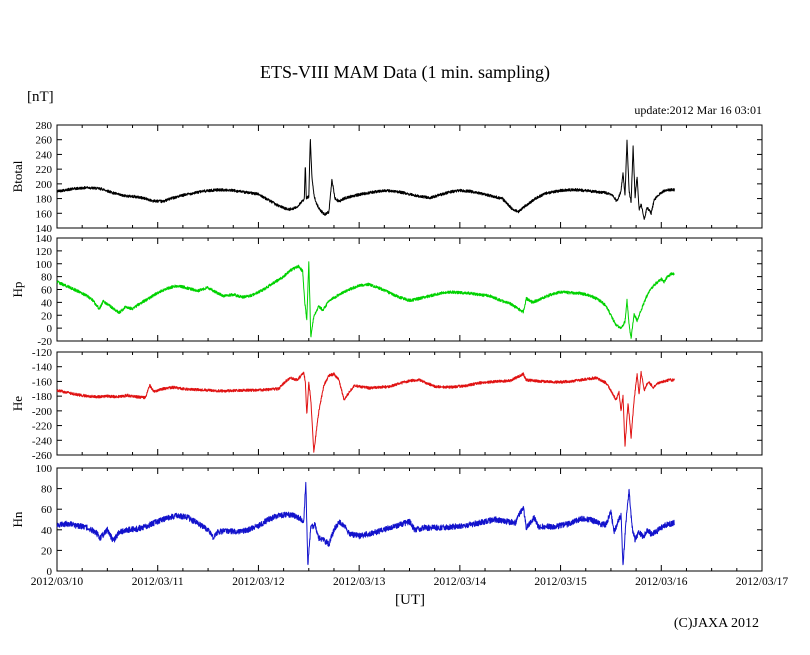  I want to click on series-Hp, so click(365, 300).